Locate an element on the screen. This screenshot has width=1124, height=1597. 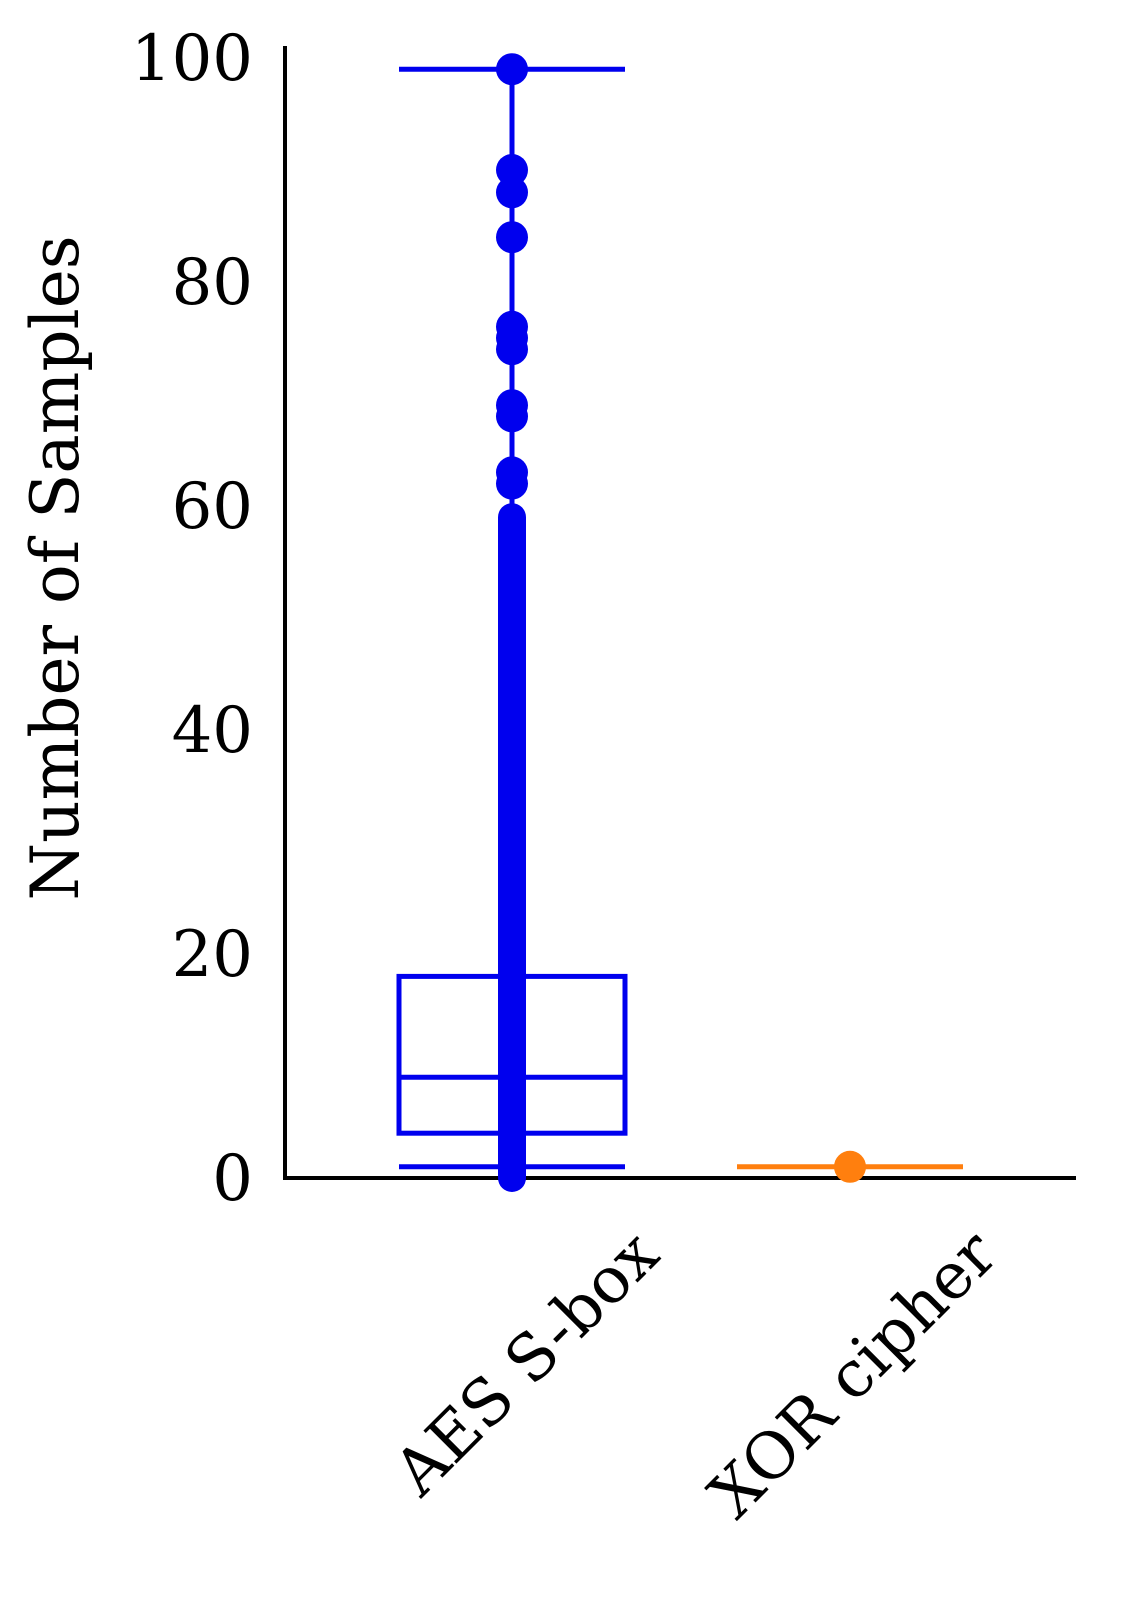
y-tick-label: 20 is located at coordinates (212, 955).